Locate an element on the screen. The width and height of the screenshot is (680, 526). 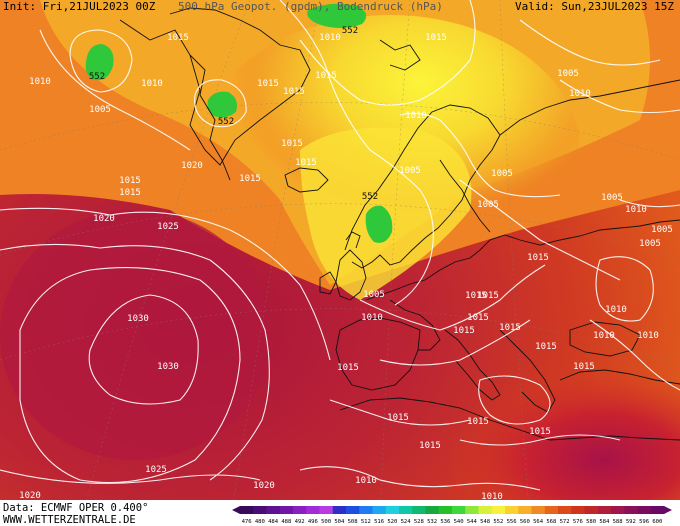
colorbar-tick-label: 504 is located at coordinates (339, 522).